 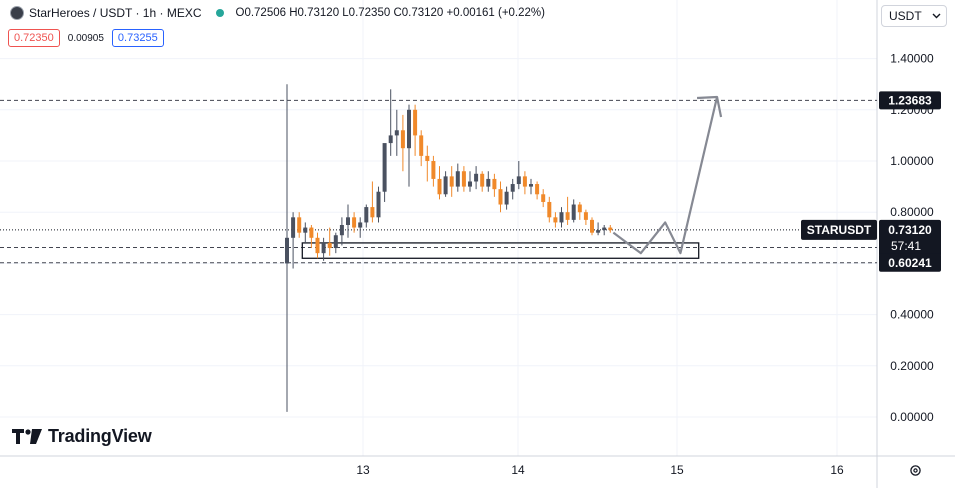 I want to click on time-tick-label: 15, so click(x=677, y=470).